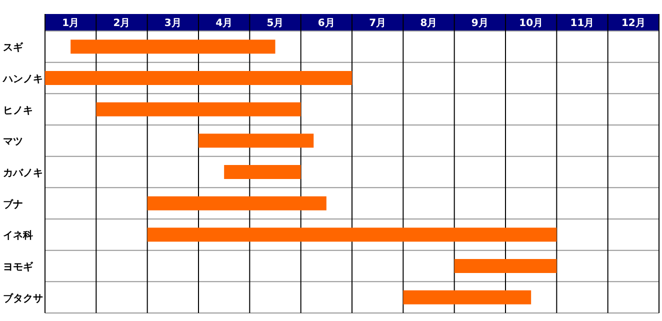  I want to click on y-tick-label: イネ科, so click(18, 236).